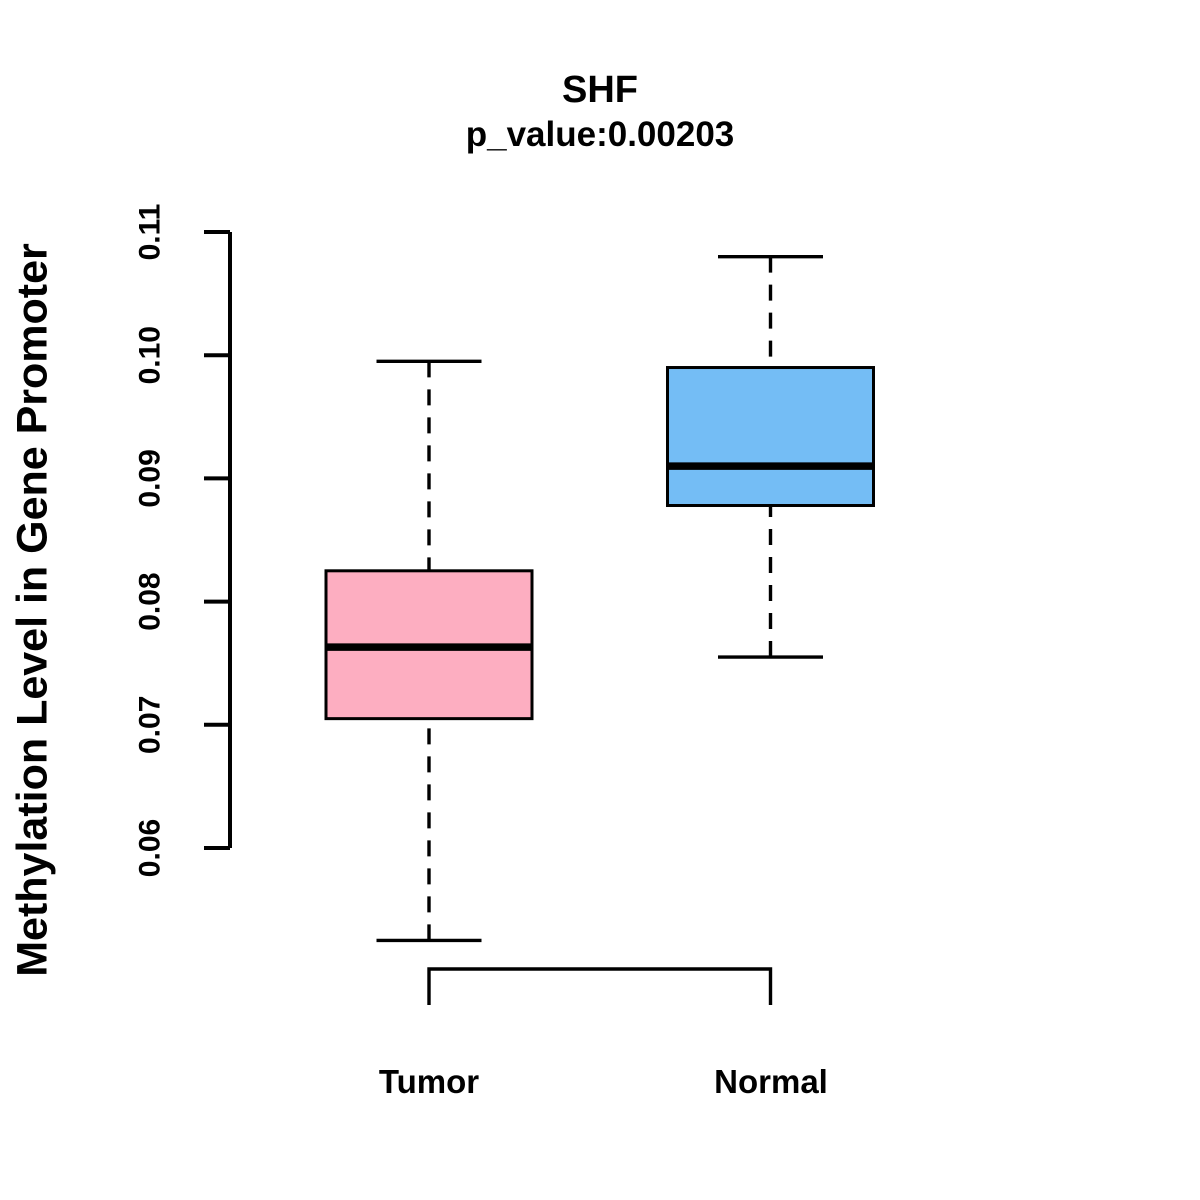  I want to click on y-tick-label: 0.11, so click(150, 232).